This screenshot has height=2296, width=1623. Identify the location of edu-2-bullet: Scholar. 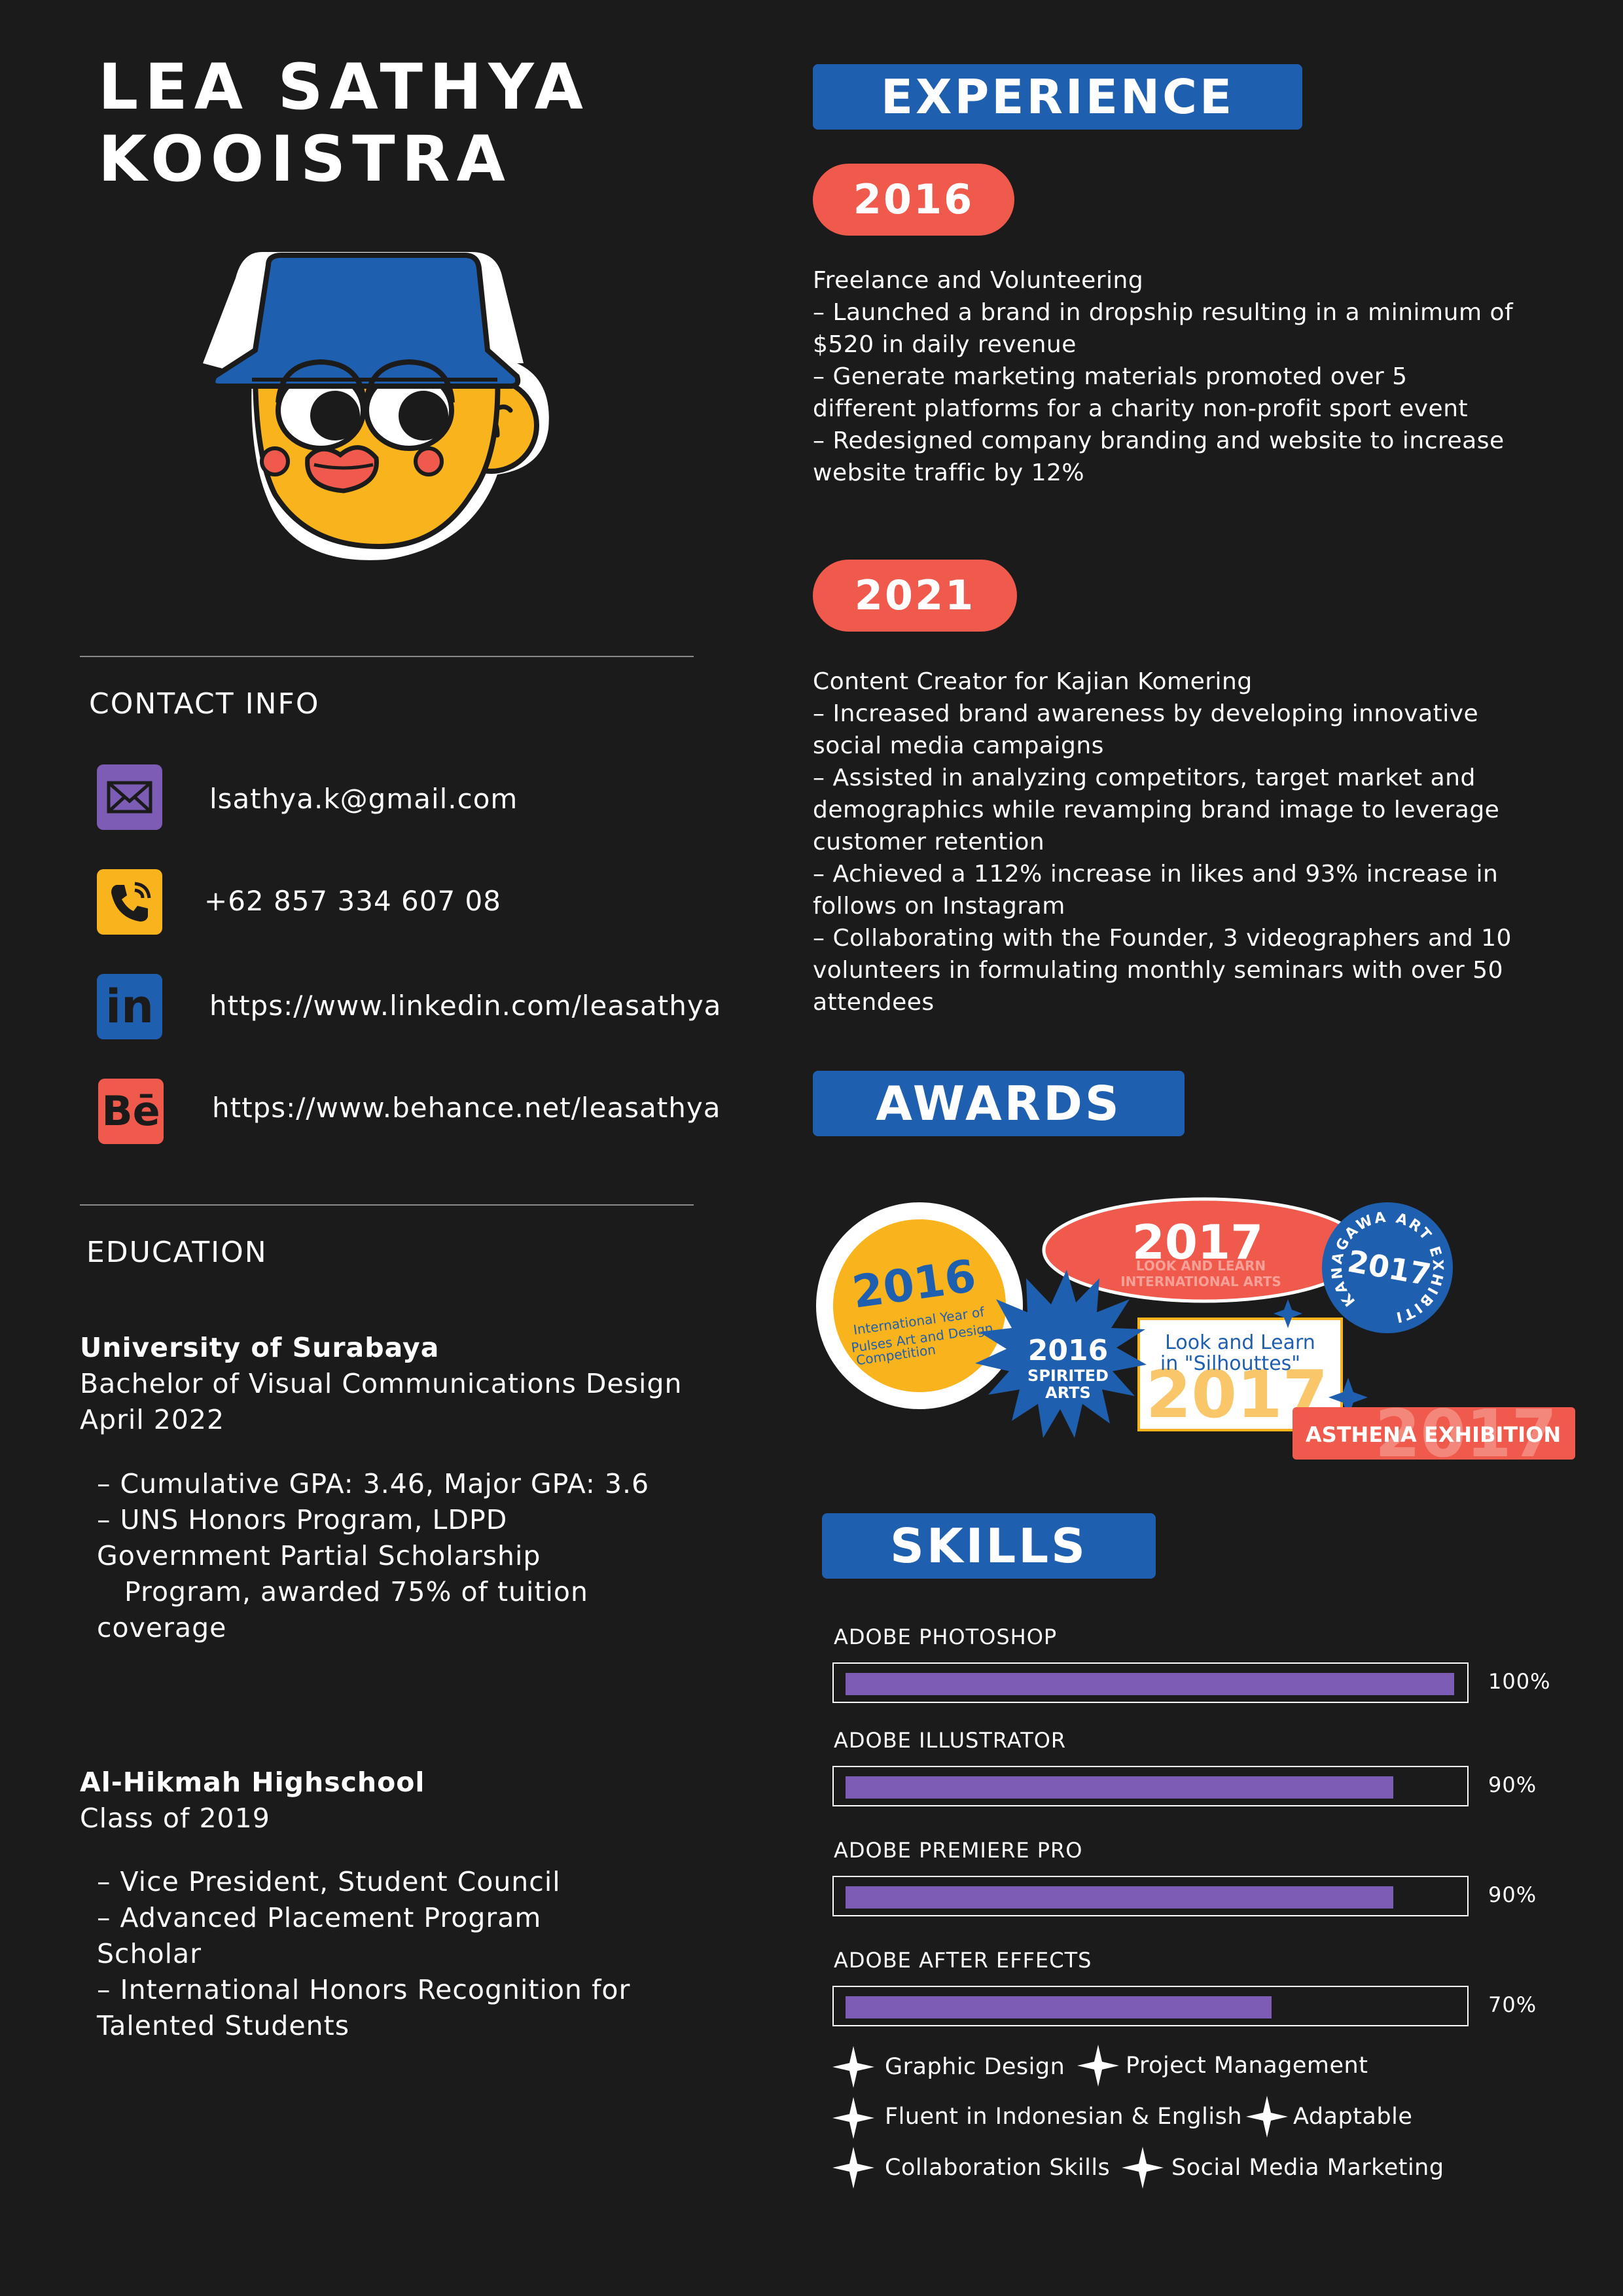
(150, 1953).